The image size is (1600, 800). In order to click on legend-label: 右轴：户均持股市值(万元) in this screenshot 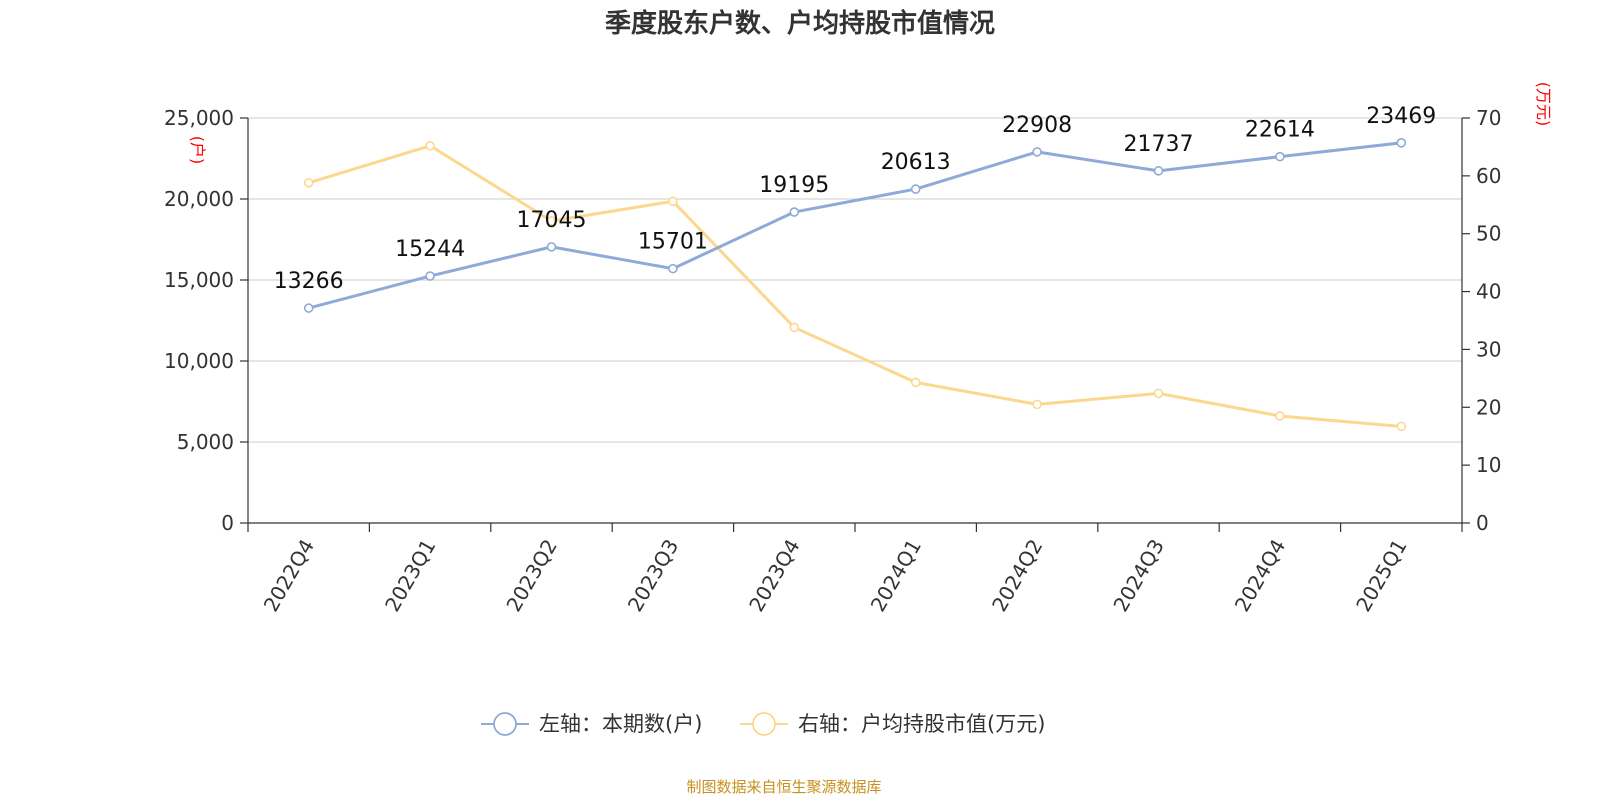, I will do `click(921, 724)`.